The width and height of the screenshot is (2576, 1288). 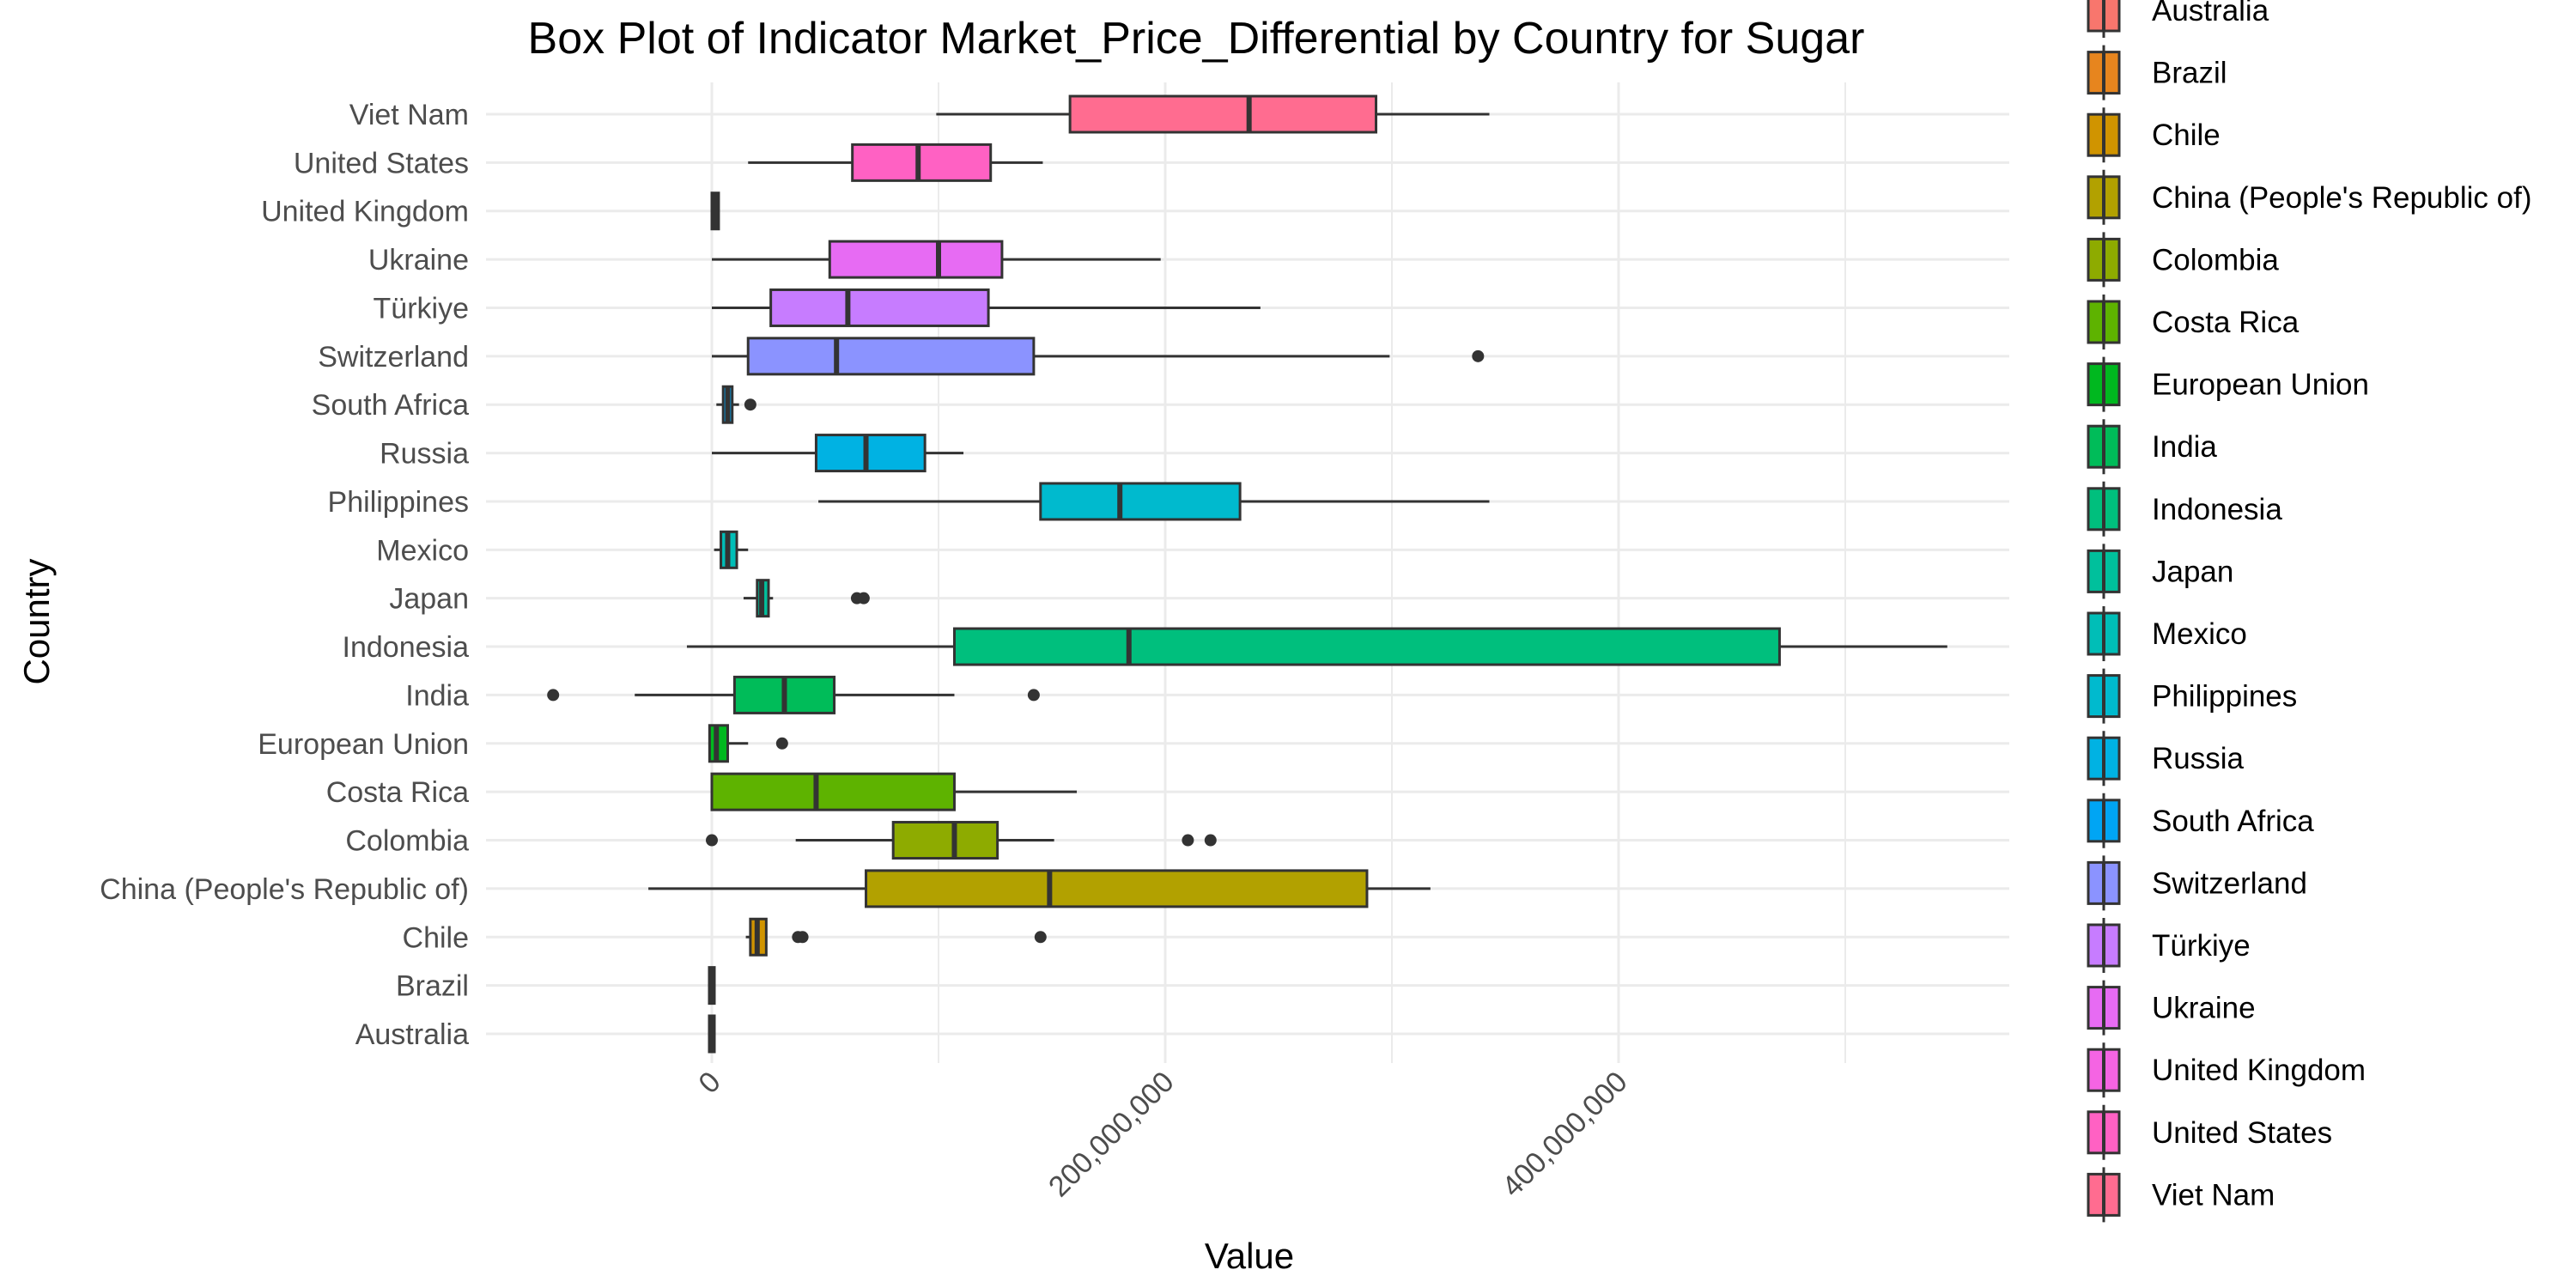 I want to click on legend-item: United Kingdom, so click(x=2226, y=1070).